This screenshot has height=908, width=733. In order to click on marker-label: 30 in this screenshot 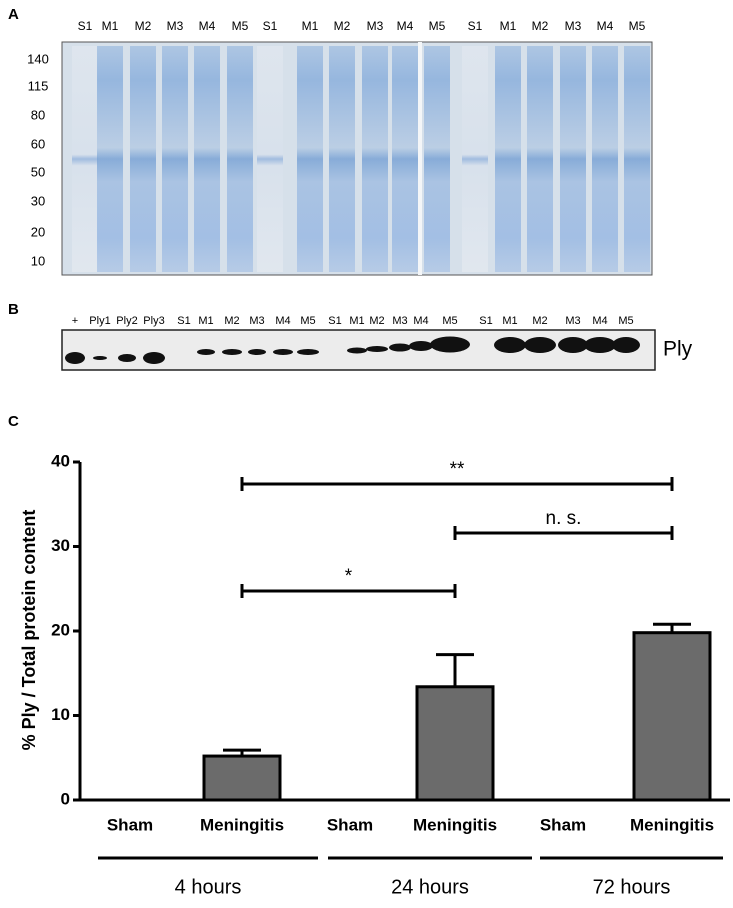, I will do `click(38, 200)`.